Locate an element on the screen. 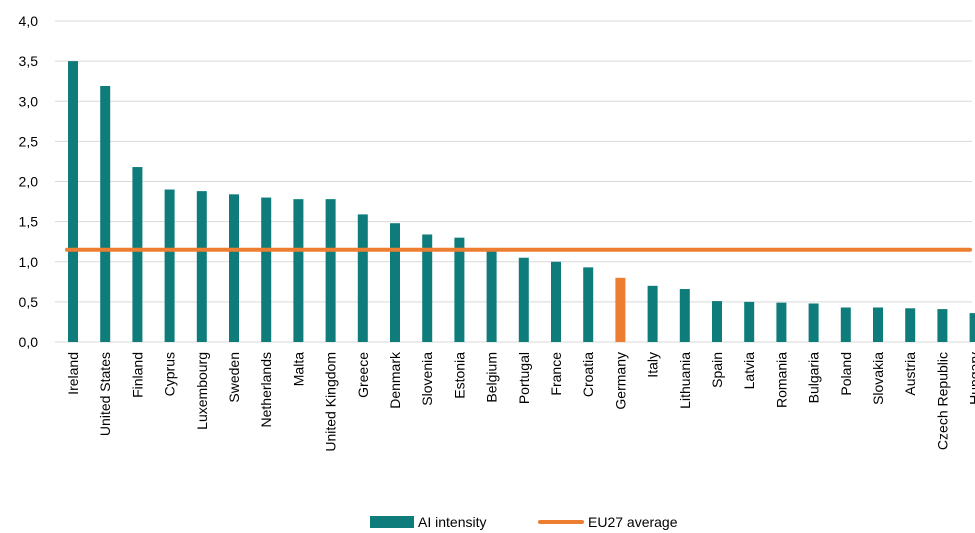  bar-italy is located at coordinates (652, 313).